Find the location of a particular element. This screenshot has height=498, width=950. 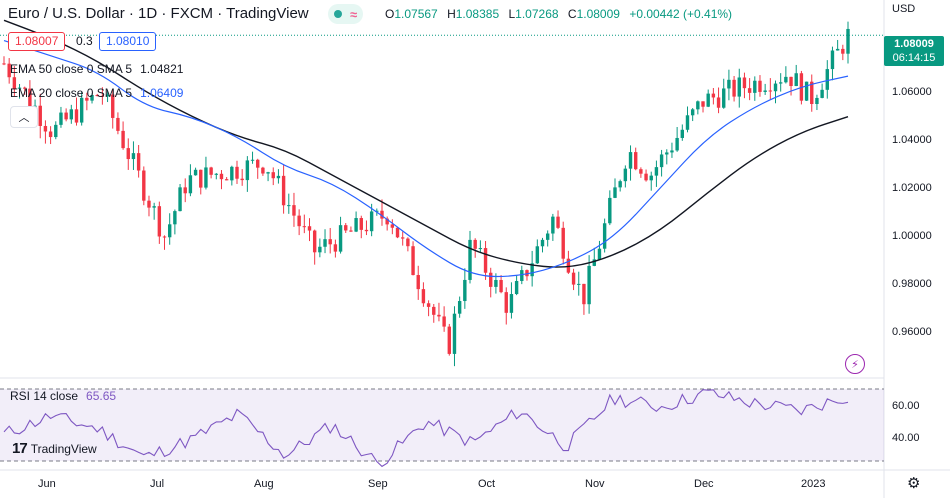

x-tick: Nov is located at coordinates (595, 484).